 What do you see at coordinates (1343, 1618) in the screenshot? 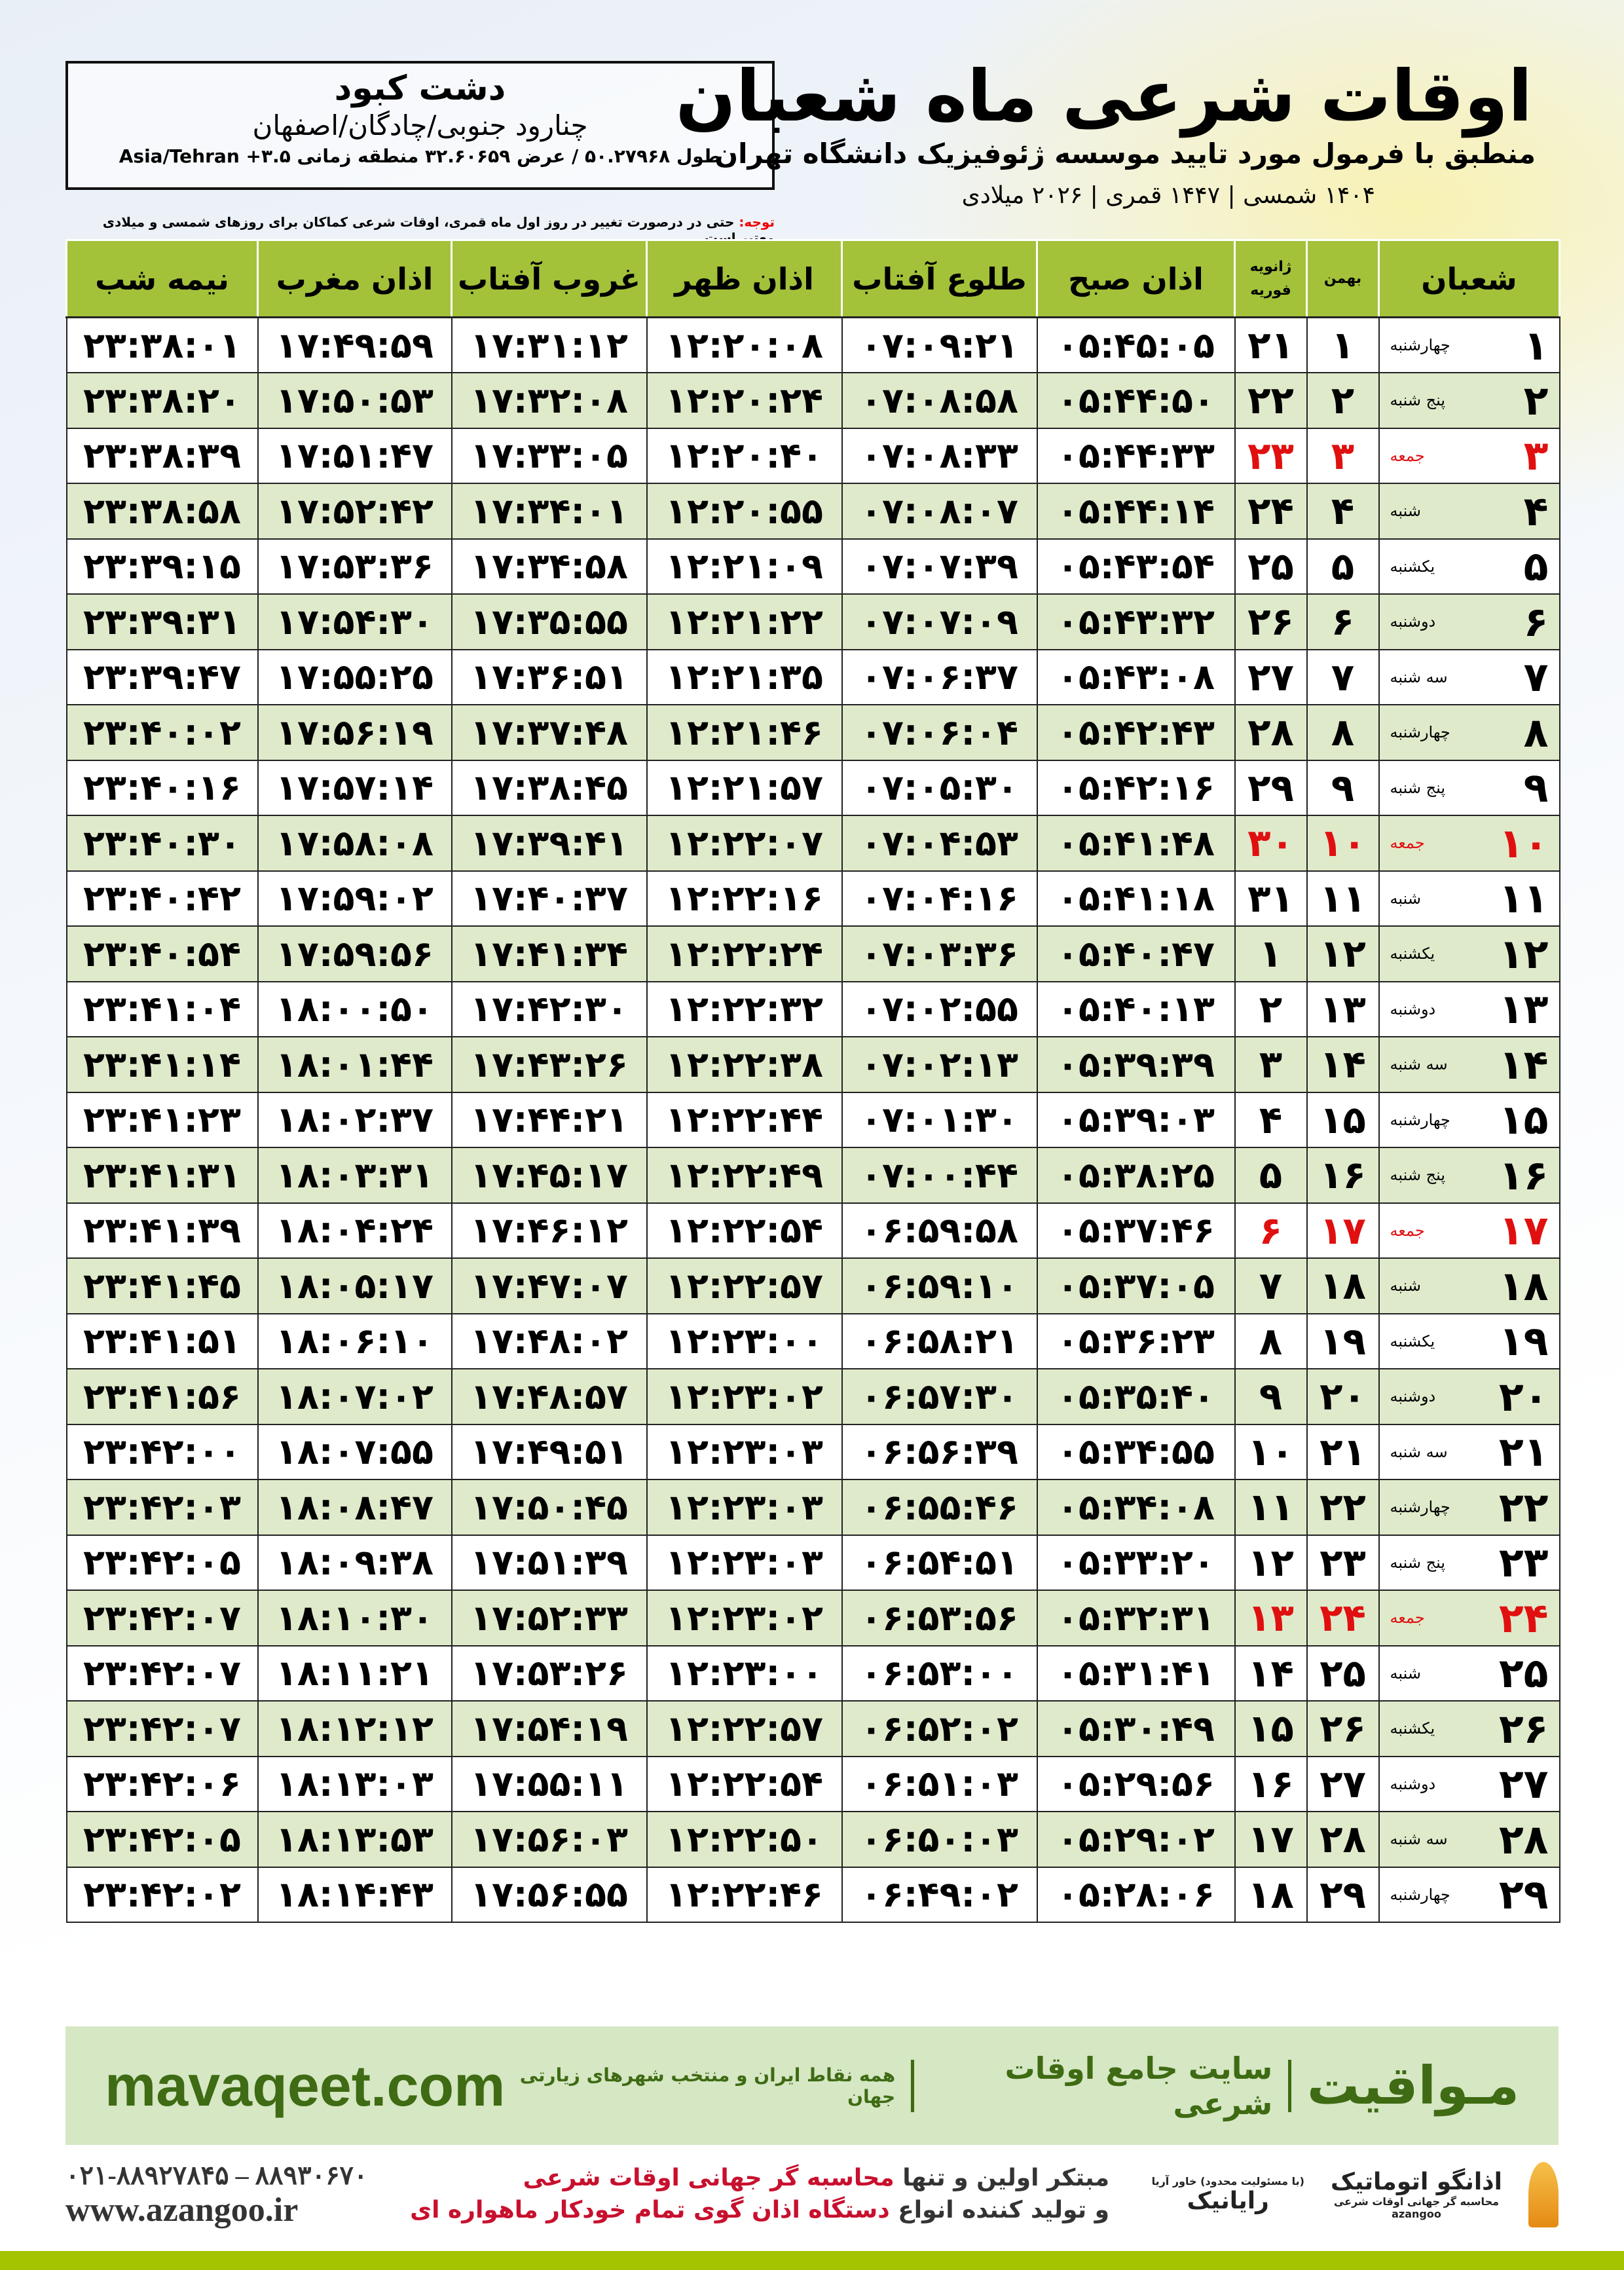
I see `bahman-day-cell: ۲۴` at bounding box center [1343, 1618].